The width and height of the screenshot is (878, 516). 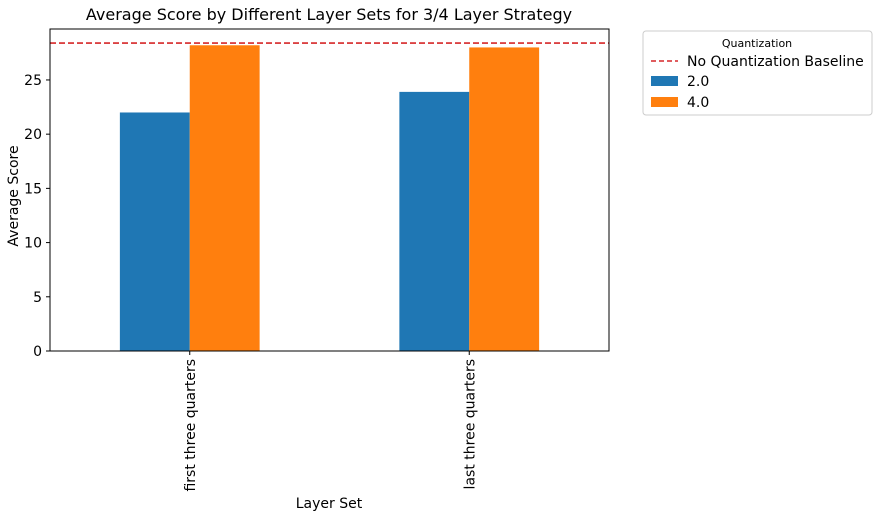 I want to click on y-axis-label: Average Score, so click(x=14, y=195).